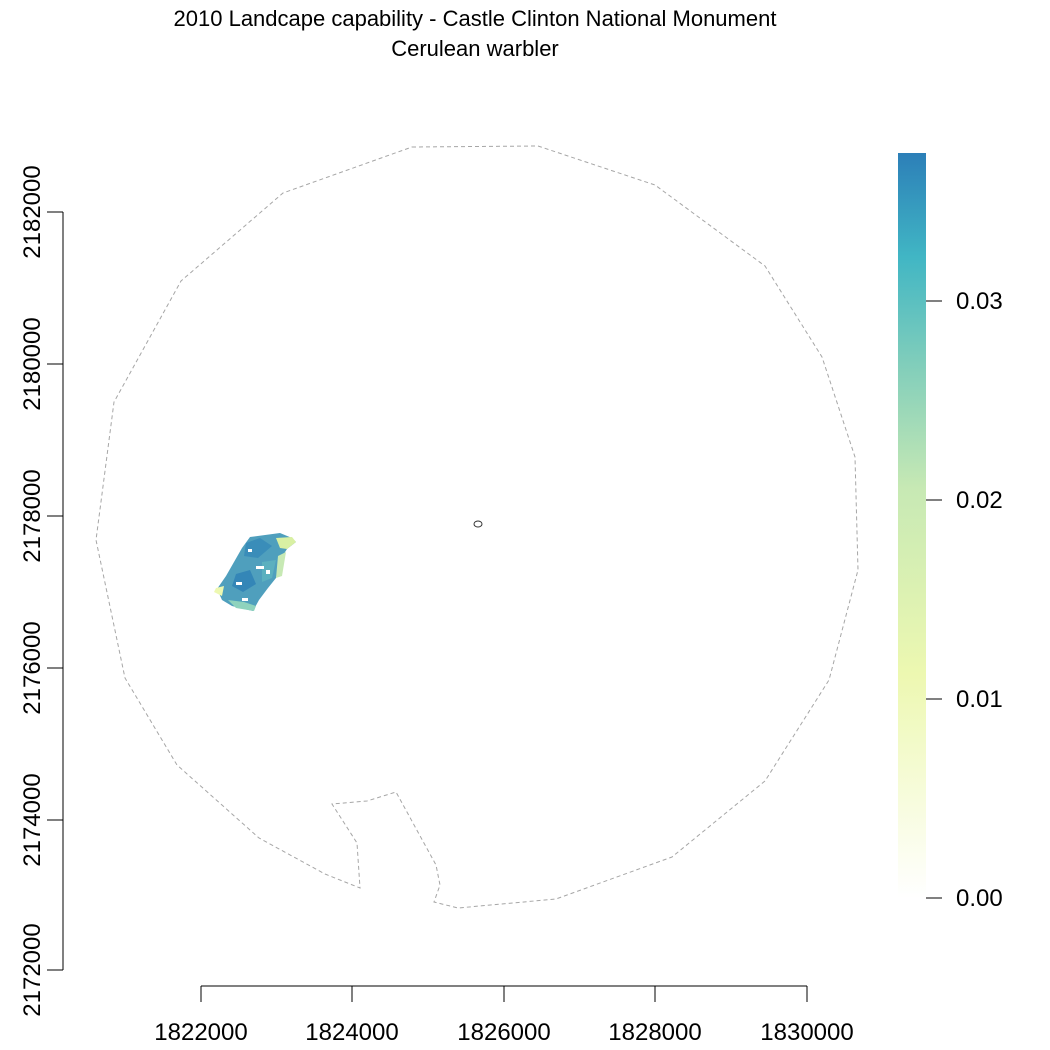  Describe the element at coordinates (912, 525) in the screenshot. I see `legend-color-bar` at that location.